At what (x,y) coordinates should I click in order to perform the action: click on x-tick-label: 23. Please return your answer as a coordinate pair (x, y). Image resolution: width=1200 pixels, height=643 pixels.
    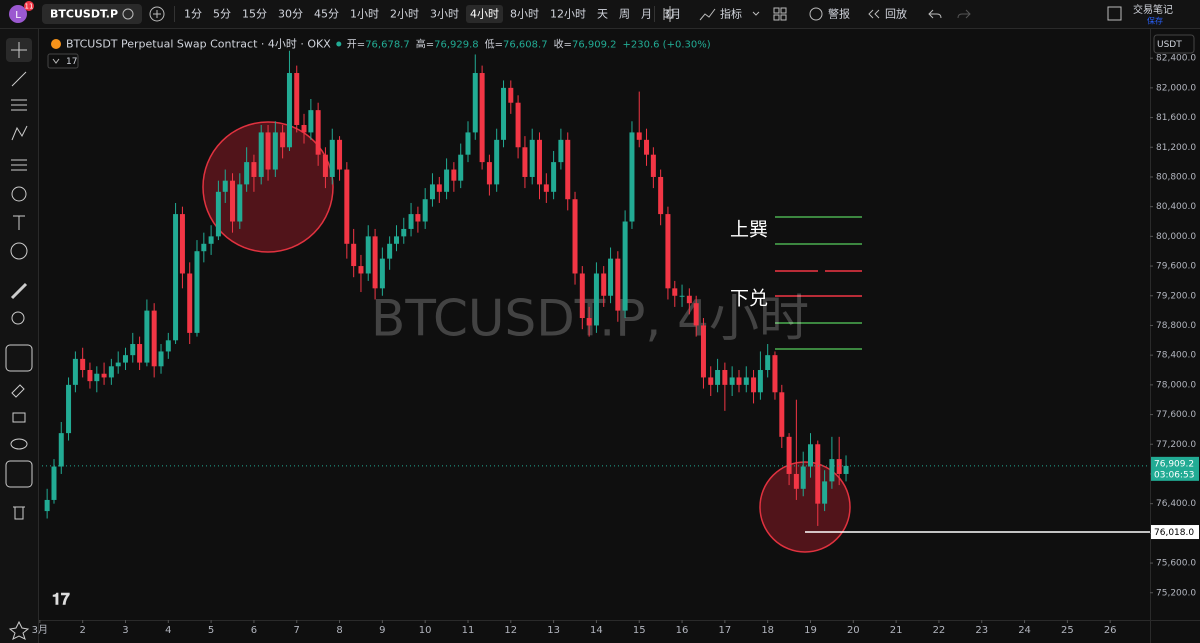
    Looking at the image, I should click on (981, 630).